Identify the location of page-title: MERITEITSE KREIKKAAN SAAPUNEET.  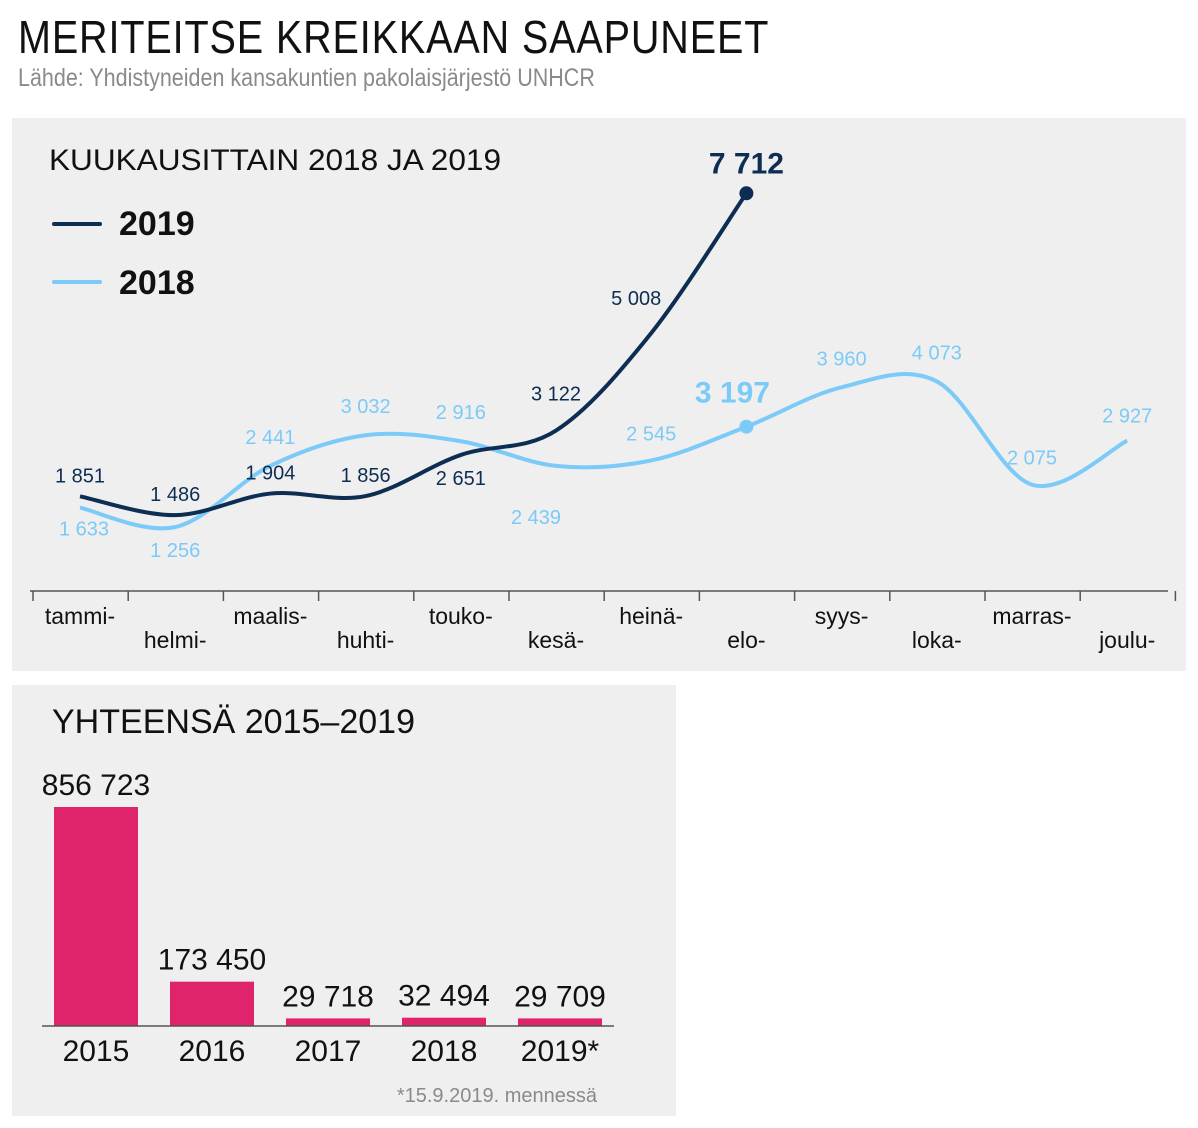
(394, 37).